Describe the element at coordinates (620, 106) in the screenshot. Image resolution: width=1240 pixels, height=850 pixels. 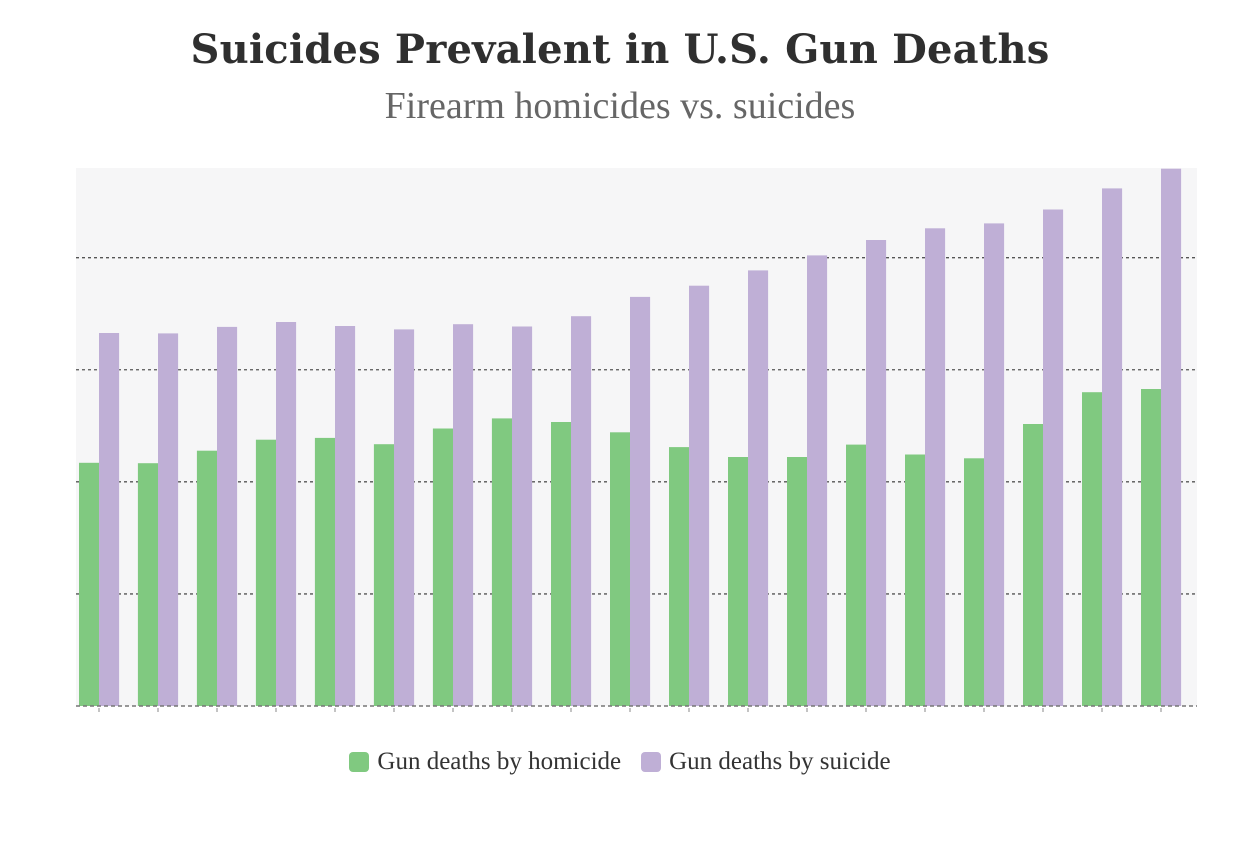
I see `chart-subtitle: Firearm homicides vs. suicides` at that location.